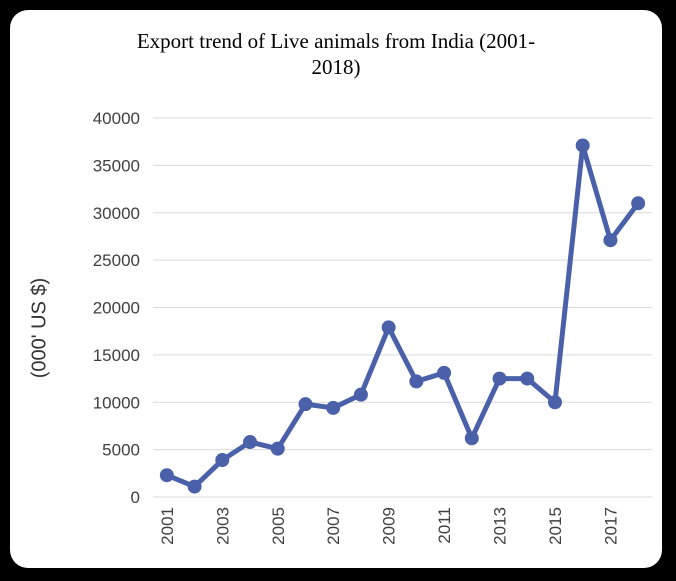  What do you see at coordinates (527, 378) in the screenshot?
I see `data-point-2014` at bounding box center [527, 378].